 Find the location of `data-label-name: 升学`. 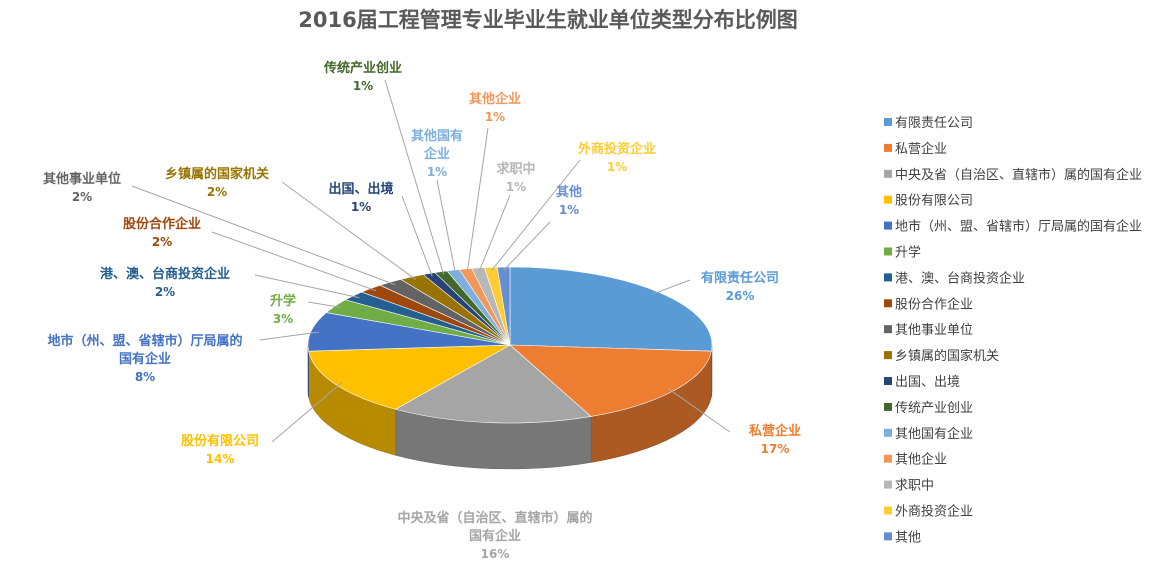

data-label-name: 升学 is located at coordinates (283, 301).